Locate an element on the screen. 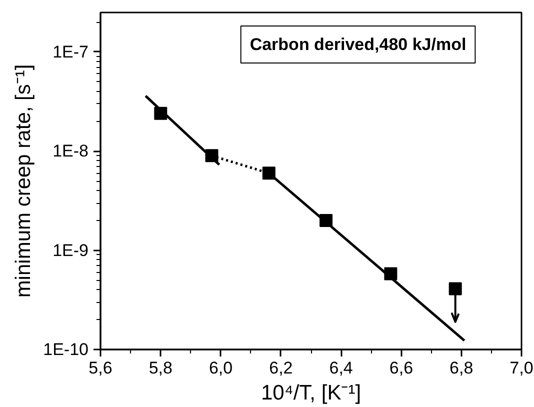 This screenshot has width=534, height=407. y-tick-label: 1E-7 is located at coordinates (70, 52).